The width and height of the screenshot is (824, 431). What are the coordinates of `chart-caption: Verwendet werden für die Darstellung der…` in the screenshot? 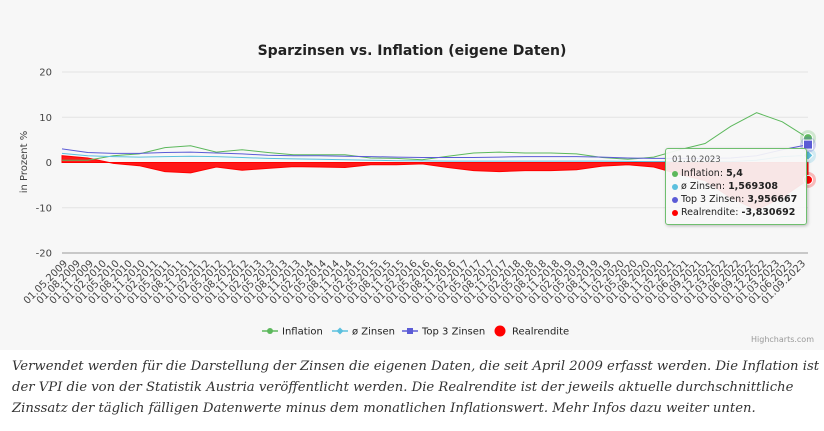 It's located at (416, 387).